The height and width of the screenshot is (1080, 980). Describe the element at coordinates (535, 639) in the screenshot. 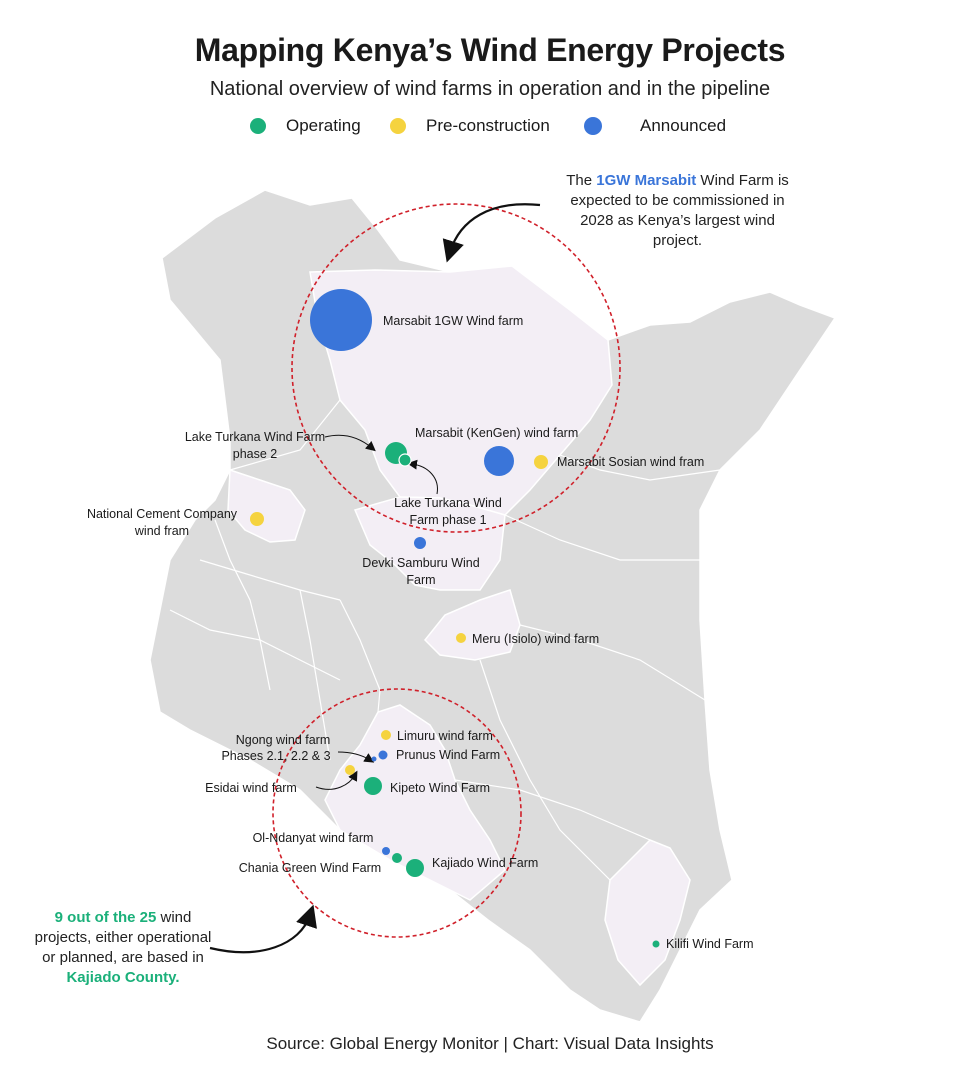

I see `label-meru: Meru (Isiolo) wind farm` at that location.